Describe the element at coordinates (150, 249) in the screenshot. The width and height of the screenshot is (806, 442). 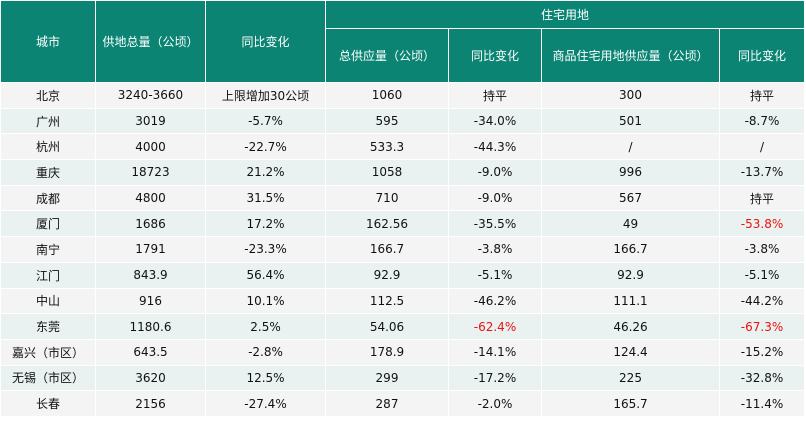
I see `cell-total-supply: 1791` at that location.